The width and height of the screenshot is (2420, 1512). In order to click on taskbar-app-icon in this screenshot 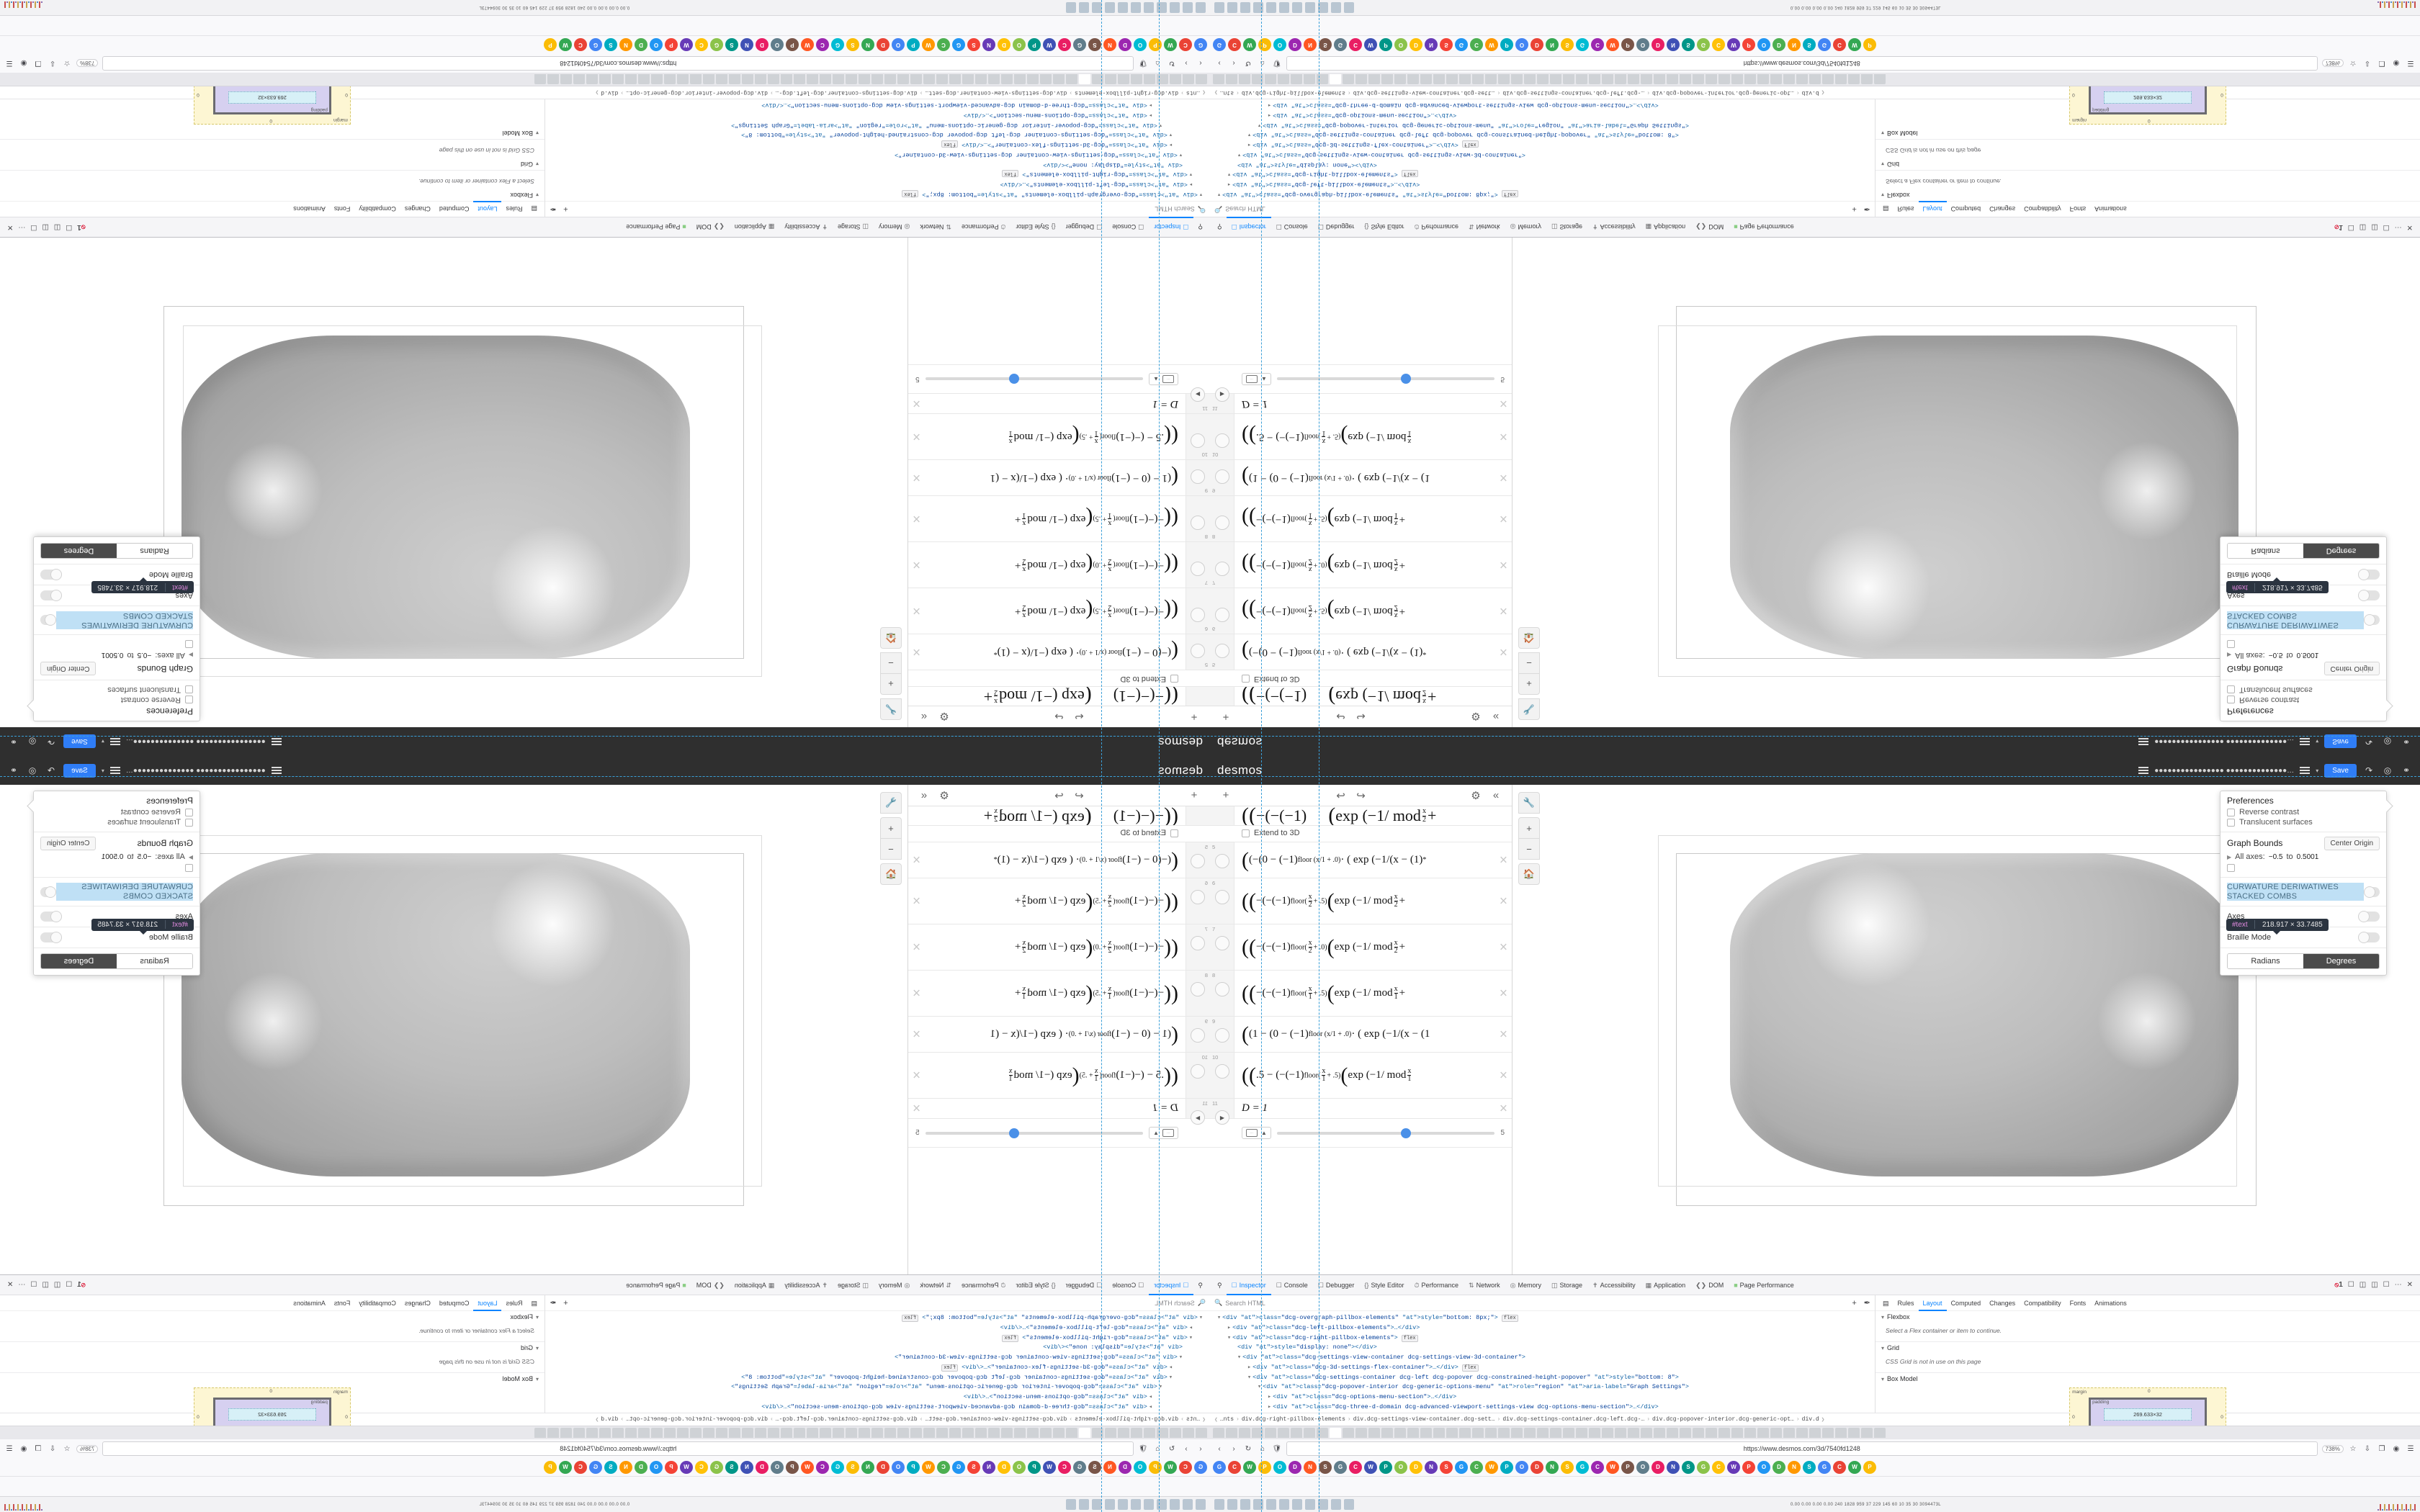, I will do `click(1323, 7)`.